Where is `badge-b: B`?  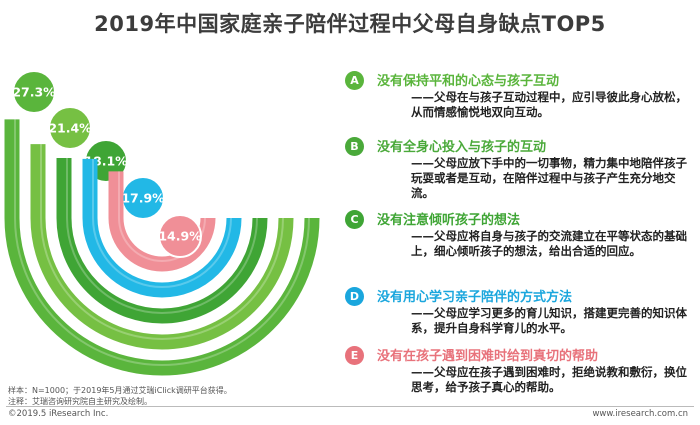 badge-b: B is located at coordinates (354, 146).